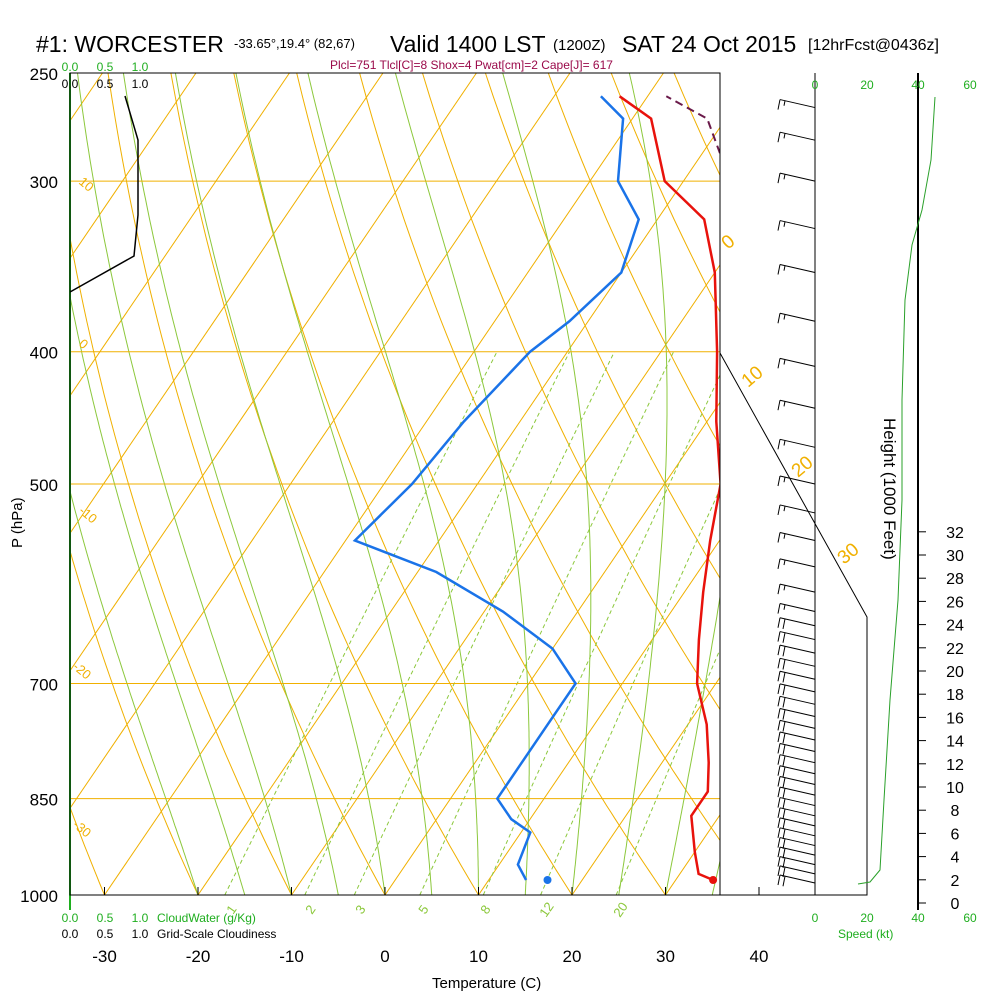 This screenshot has height=1000, width=1000. Describe the element at coordinates (796, 493) in the screenshot. I see `wind-barb-layer` at that location.